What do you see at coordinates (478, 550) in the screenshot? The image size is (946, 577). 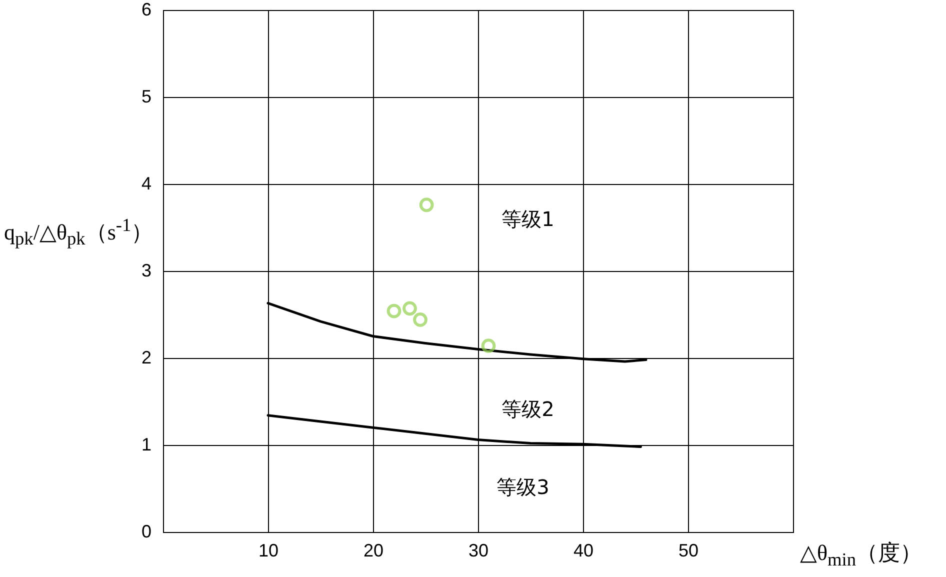 I see `x-tick-label: 30` at bounding box center [478, 550].